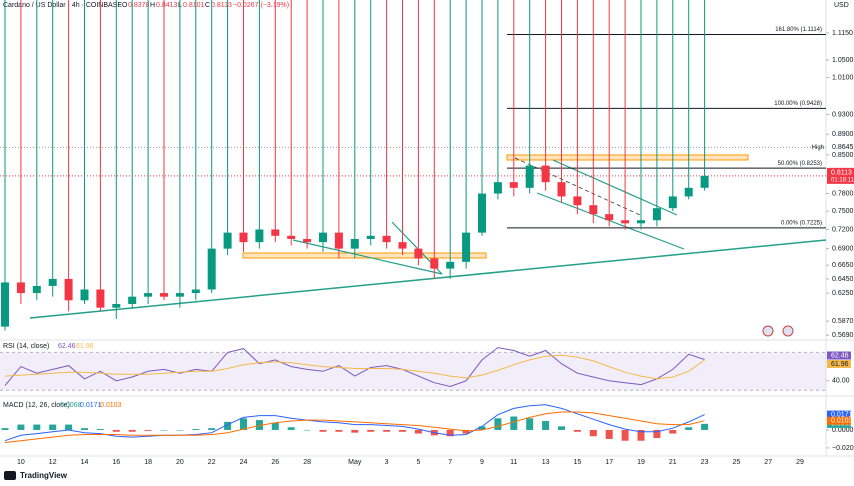  I want to click on symbol-title: Cardano / US Dollar · 4h · COINBASE, so click(62, 5).